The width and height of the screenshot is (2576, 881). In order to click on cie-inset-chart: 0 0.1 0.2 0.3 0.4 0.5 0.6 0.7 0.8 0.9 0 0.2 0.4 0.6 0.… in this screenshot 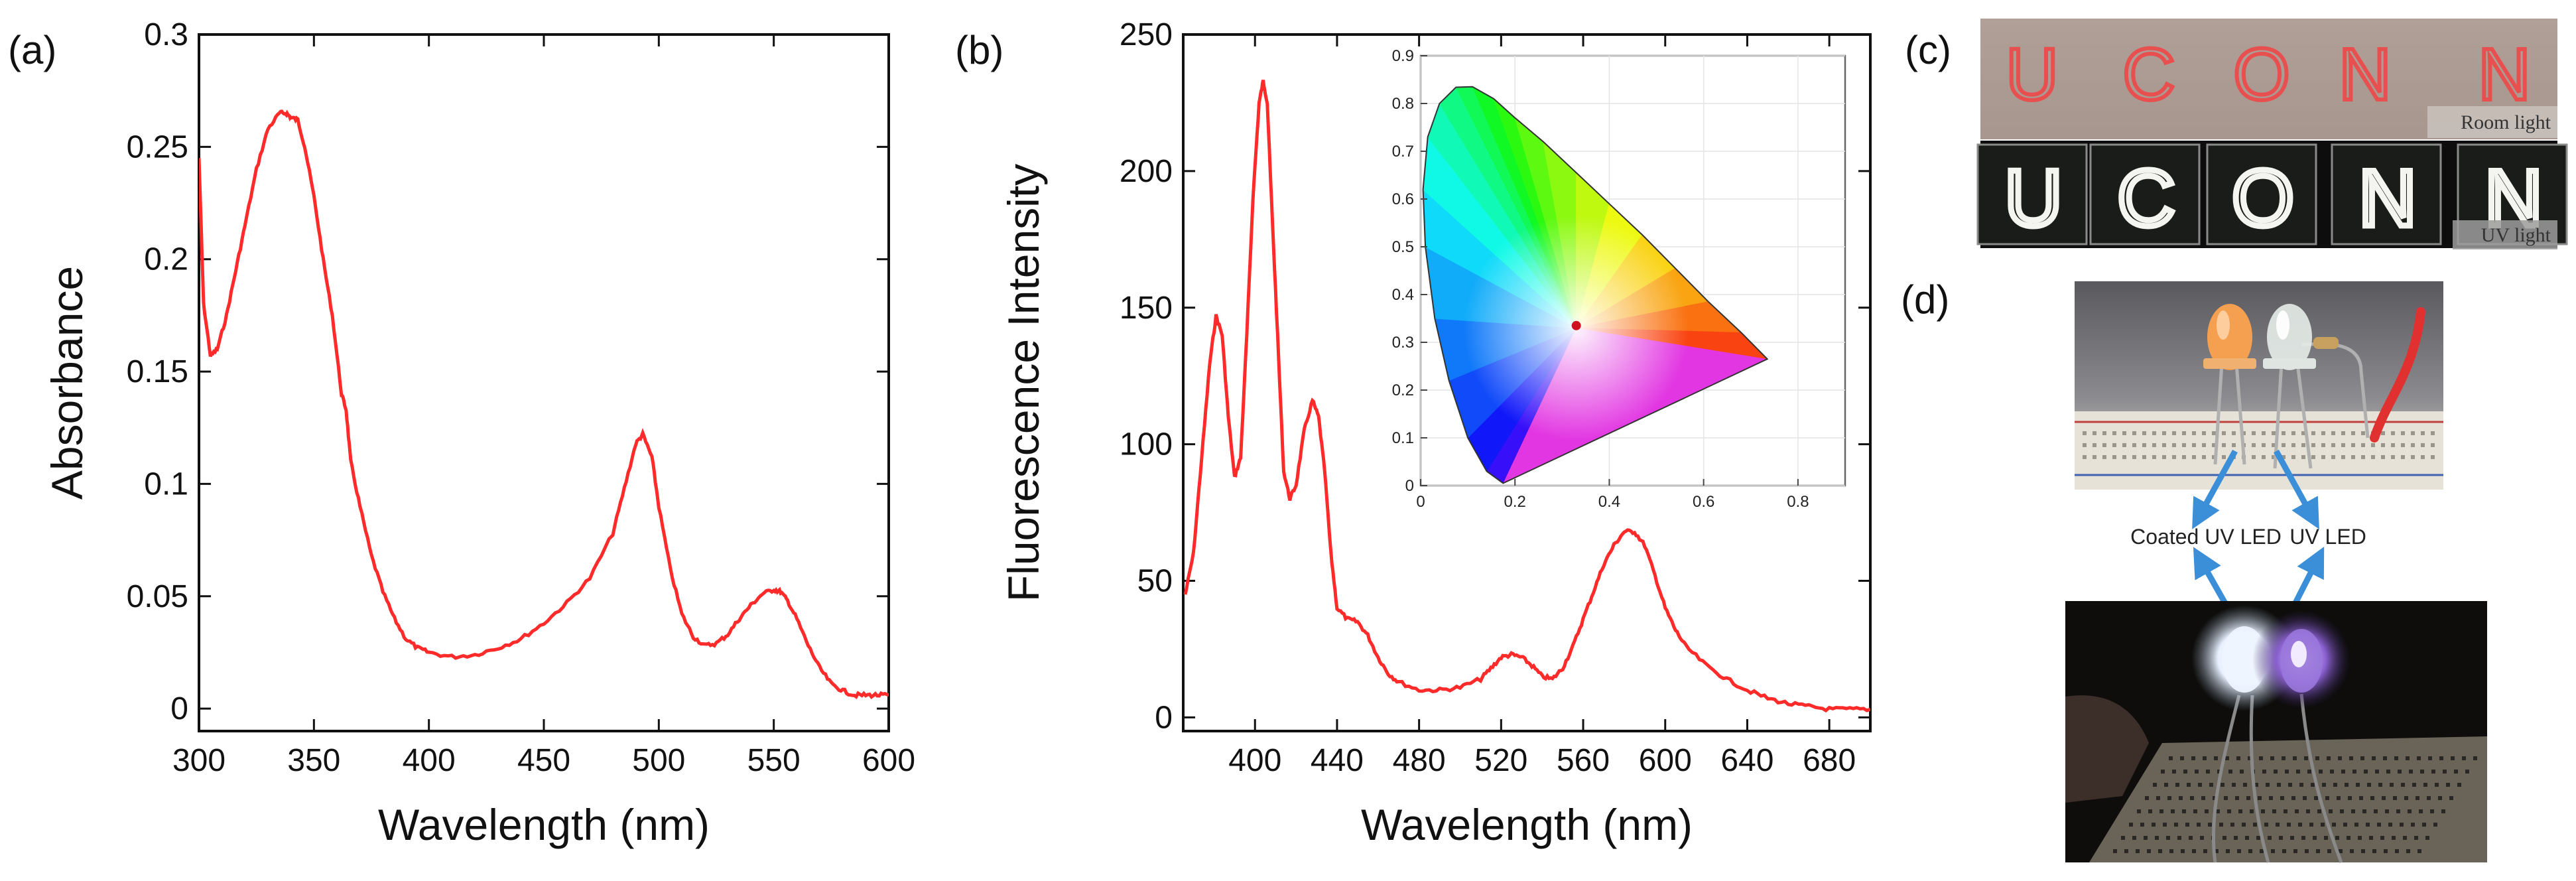, I will do `click(1619, 279)`.